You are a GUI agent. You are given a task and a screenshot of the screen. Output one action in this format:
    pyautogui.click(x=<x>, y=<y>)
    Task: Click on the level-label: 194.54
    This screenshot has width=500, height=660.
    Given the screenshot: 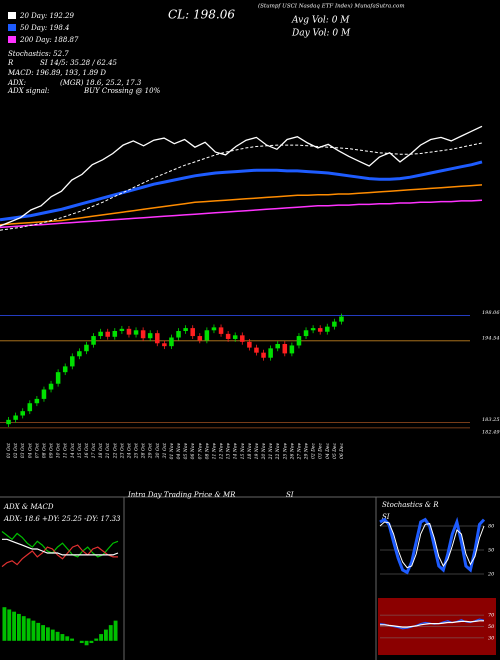 What is the action you would take?
    pyautogui.click(x=491, y=338)
    